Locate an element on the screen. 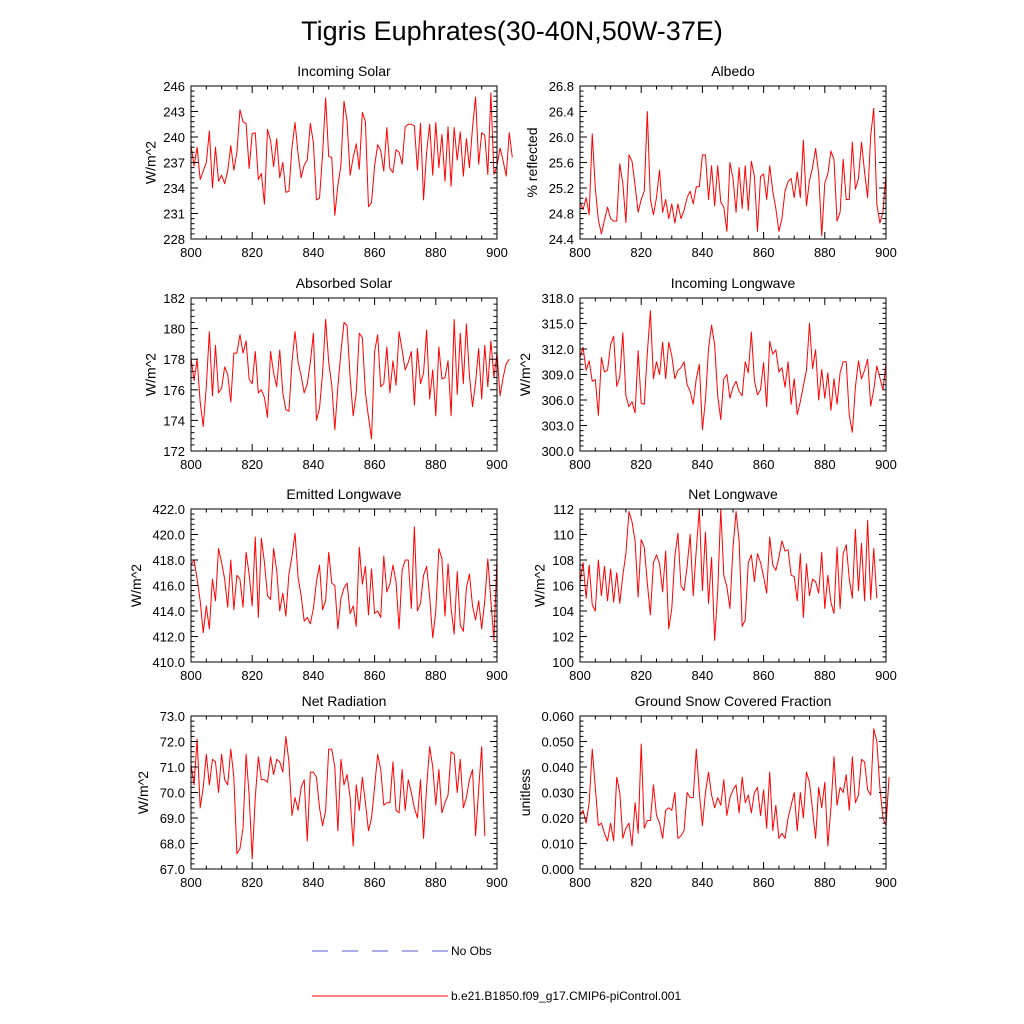 Image resolution: width=1024 pixels, height=1024 pixels. absorbed-solar-series-line is located at coordinates (350, 379).